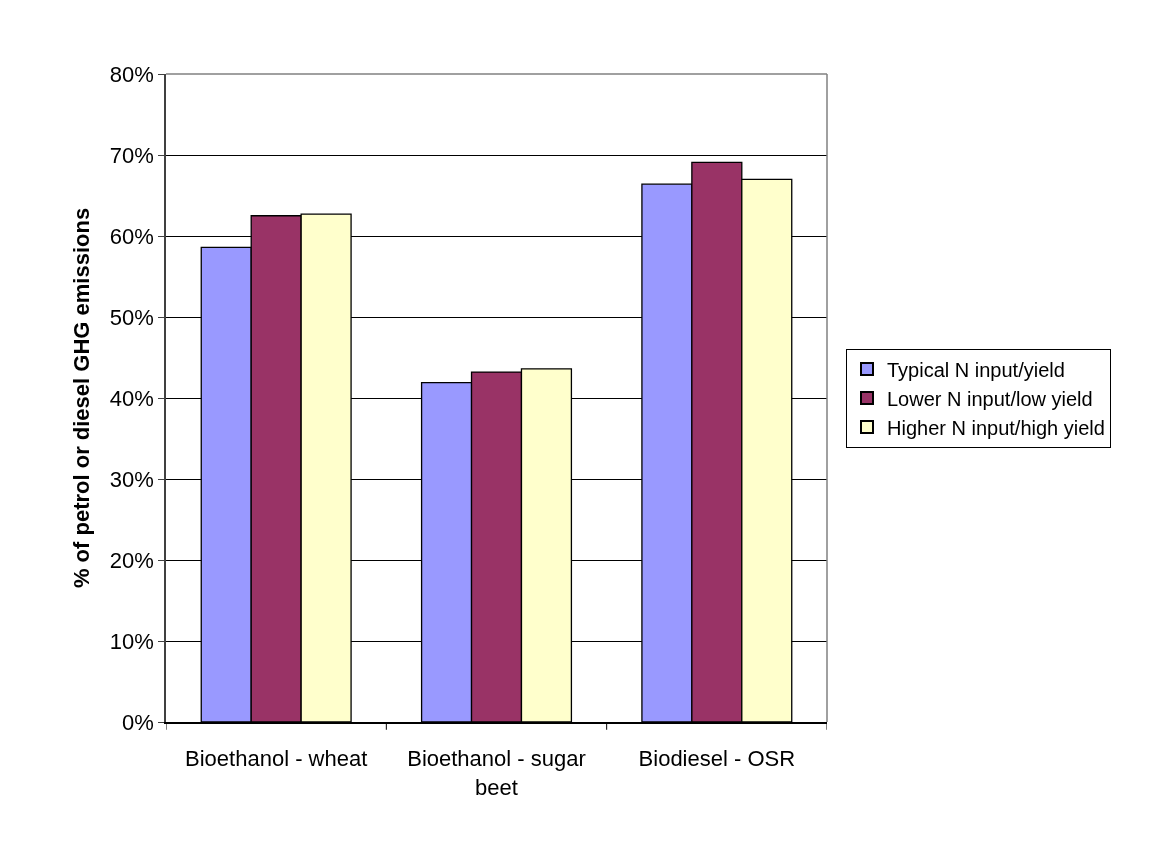 The width and height of the screenshot is (1174, 852). What do you see at coordinates (82, 398) in the screenshot?
I see `y-axis-title: % of petrol or diesel GHG emissions` at bounding box center [82, 398].